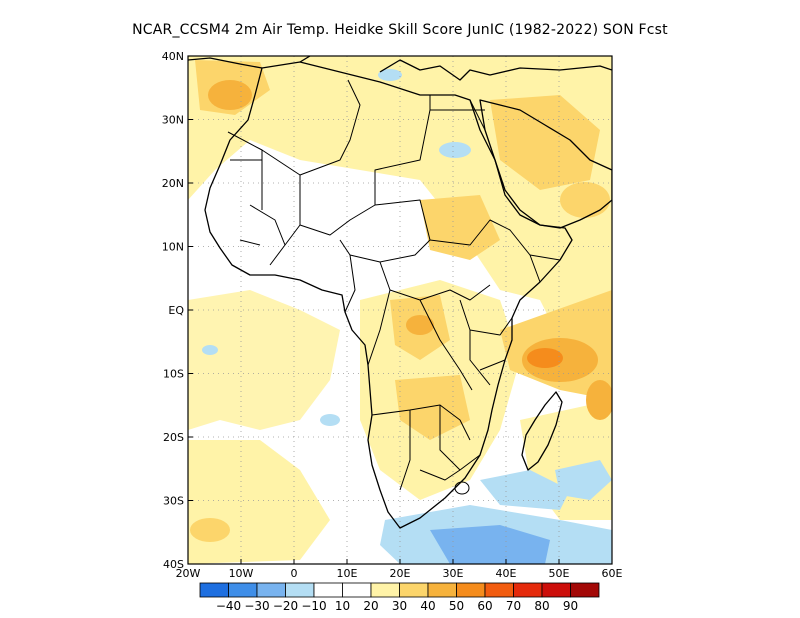 The image size is (800, 618). I want to click on y-tick-label: 20S, so click(173, 437).